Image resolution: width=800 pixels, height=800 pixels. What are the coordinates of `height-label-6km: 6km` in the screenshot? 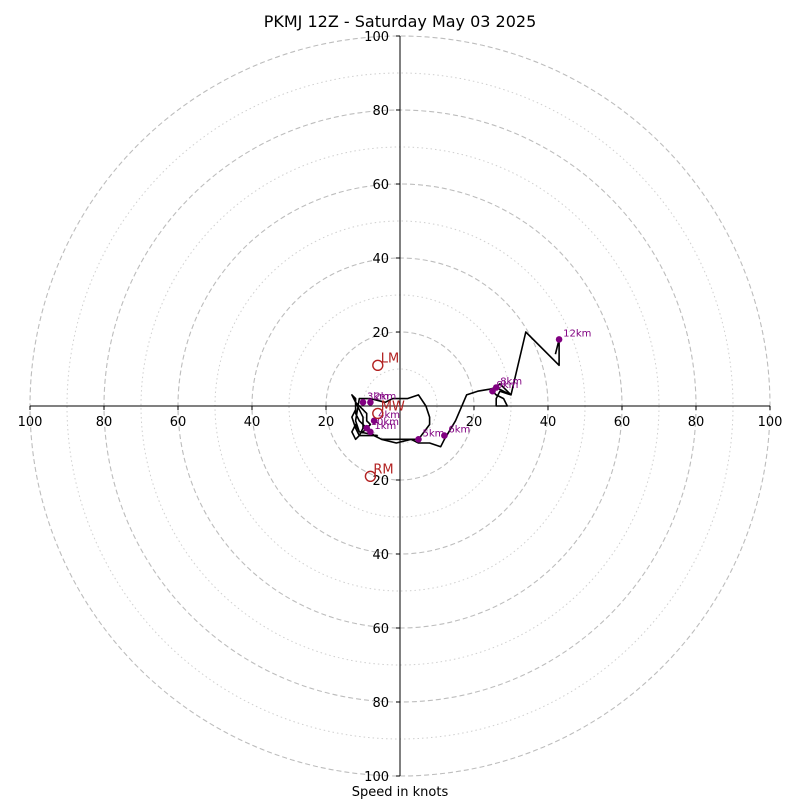 It's located at (459, 430).